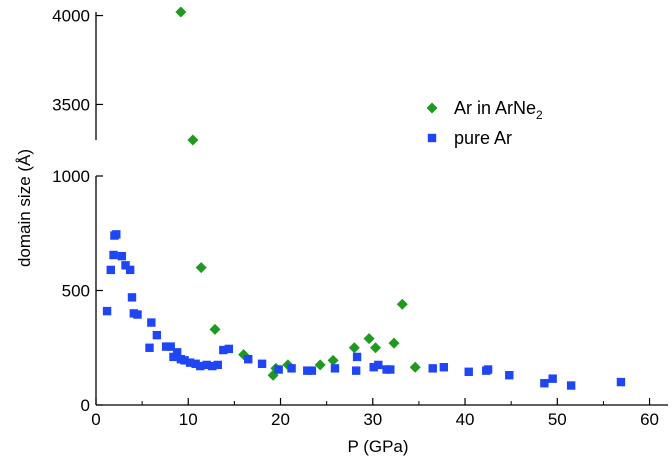 This screenshot has width=672, height=462. I want to click on y-tick-3500-label: 3500, so click(71, 104).